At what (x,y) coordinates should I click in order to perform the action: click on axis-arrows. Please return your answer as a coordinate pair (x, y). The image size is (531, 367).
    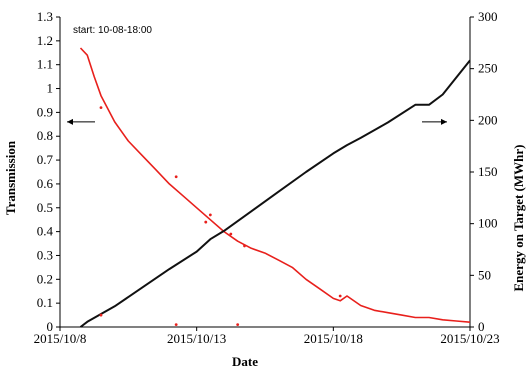
    Looking at the image, I should click on (257, 121).